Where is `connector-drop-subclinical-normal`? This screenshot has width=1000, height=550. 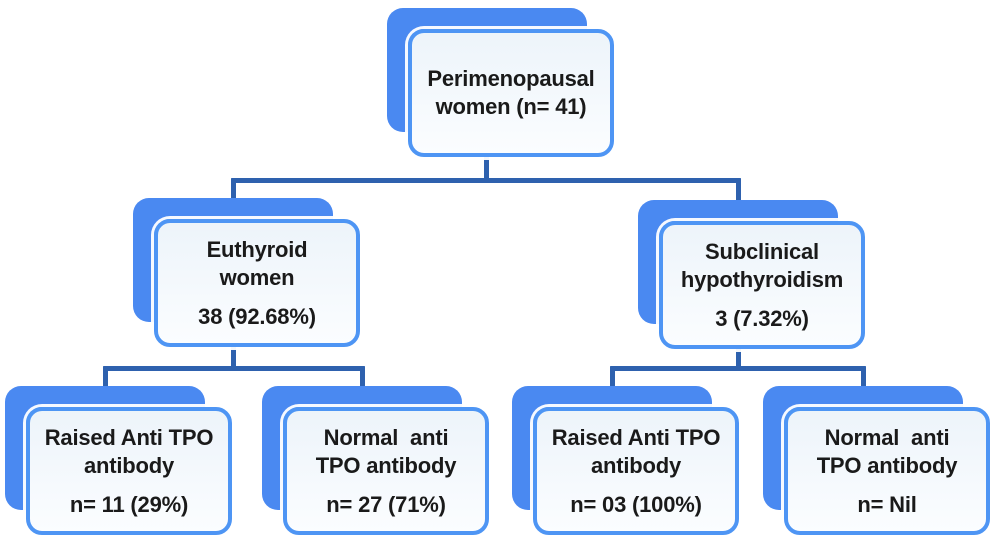 connector-drop-subclinical-normal is located at coordinates (863, 378).